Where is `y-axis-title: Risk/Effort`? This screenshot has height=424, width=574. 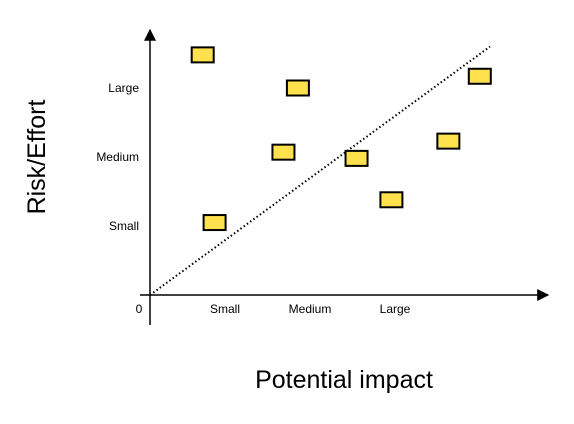
y-axis-title: Risk/Effort is located at coordinates (37, 157).